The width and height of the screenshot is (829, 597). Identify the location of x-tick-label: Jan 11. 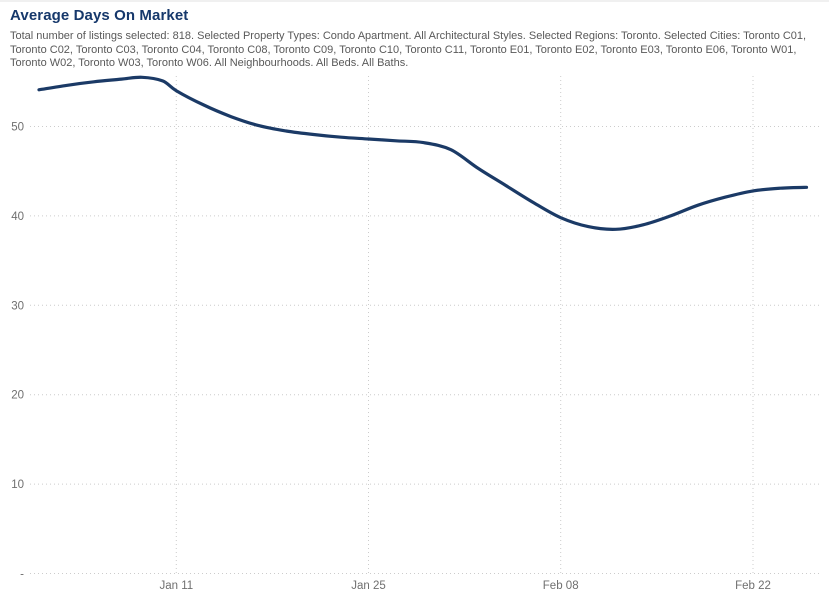
(176, 586).